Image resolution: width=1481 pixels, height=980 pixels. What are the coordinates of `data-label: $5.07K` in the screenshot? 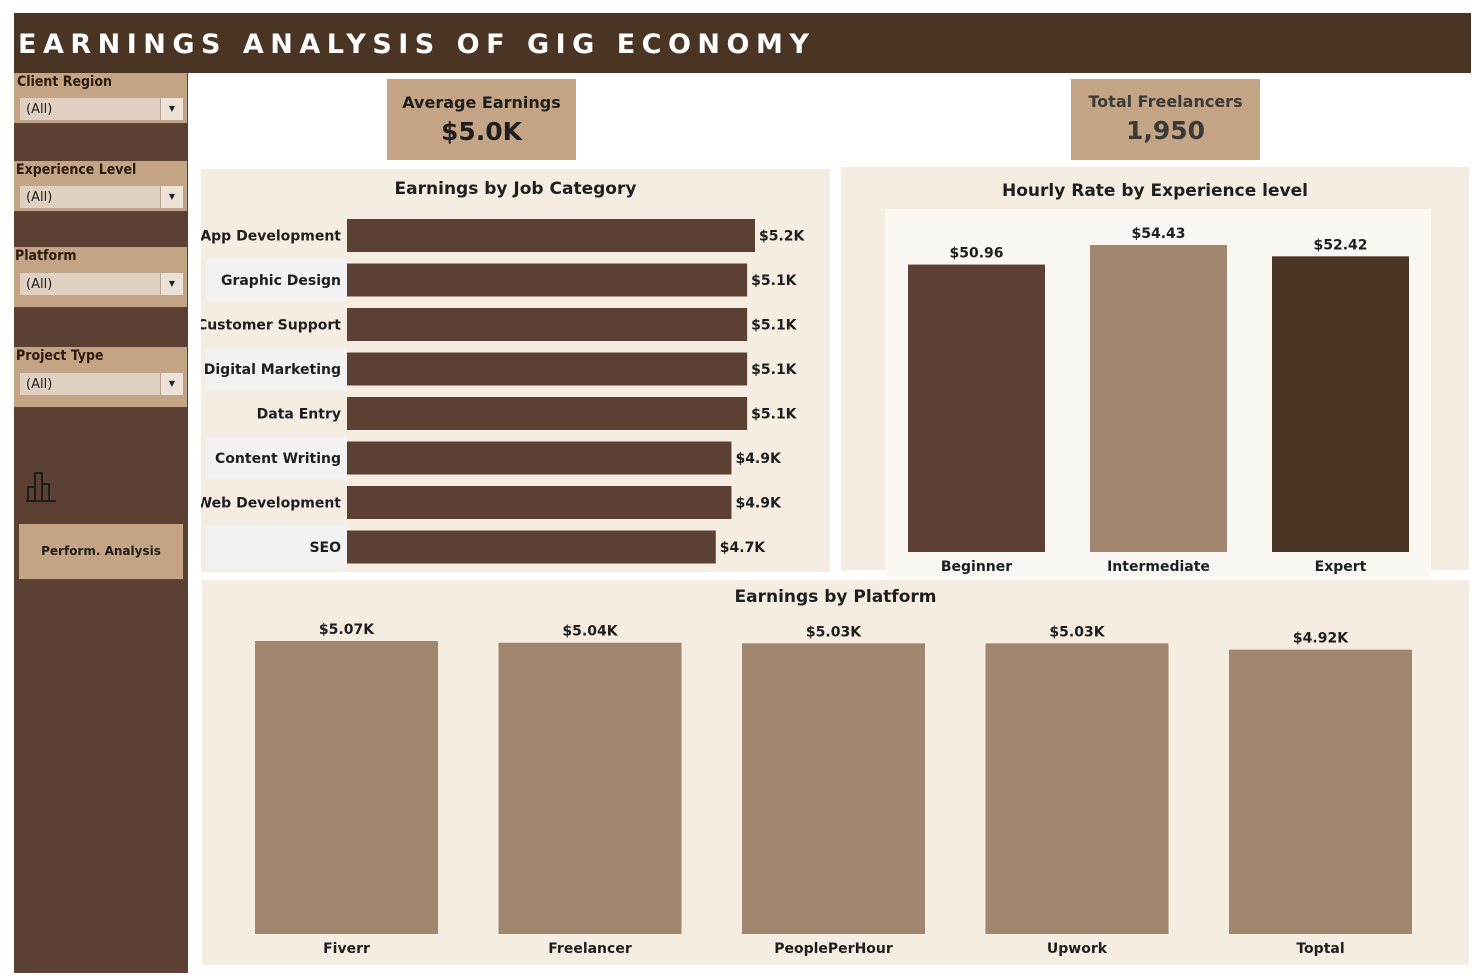 It's located at (347, 630).